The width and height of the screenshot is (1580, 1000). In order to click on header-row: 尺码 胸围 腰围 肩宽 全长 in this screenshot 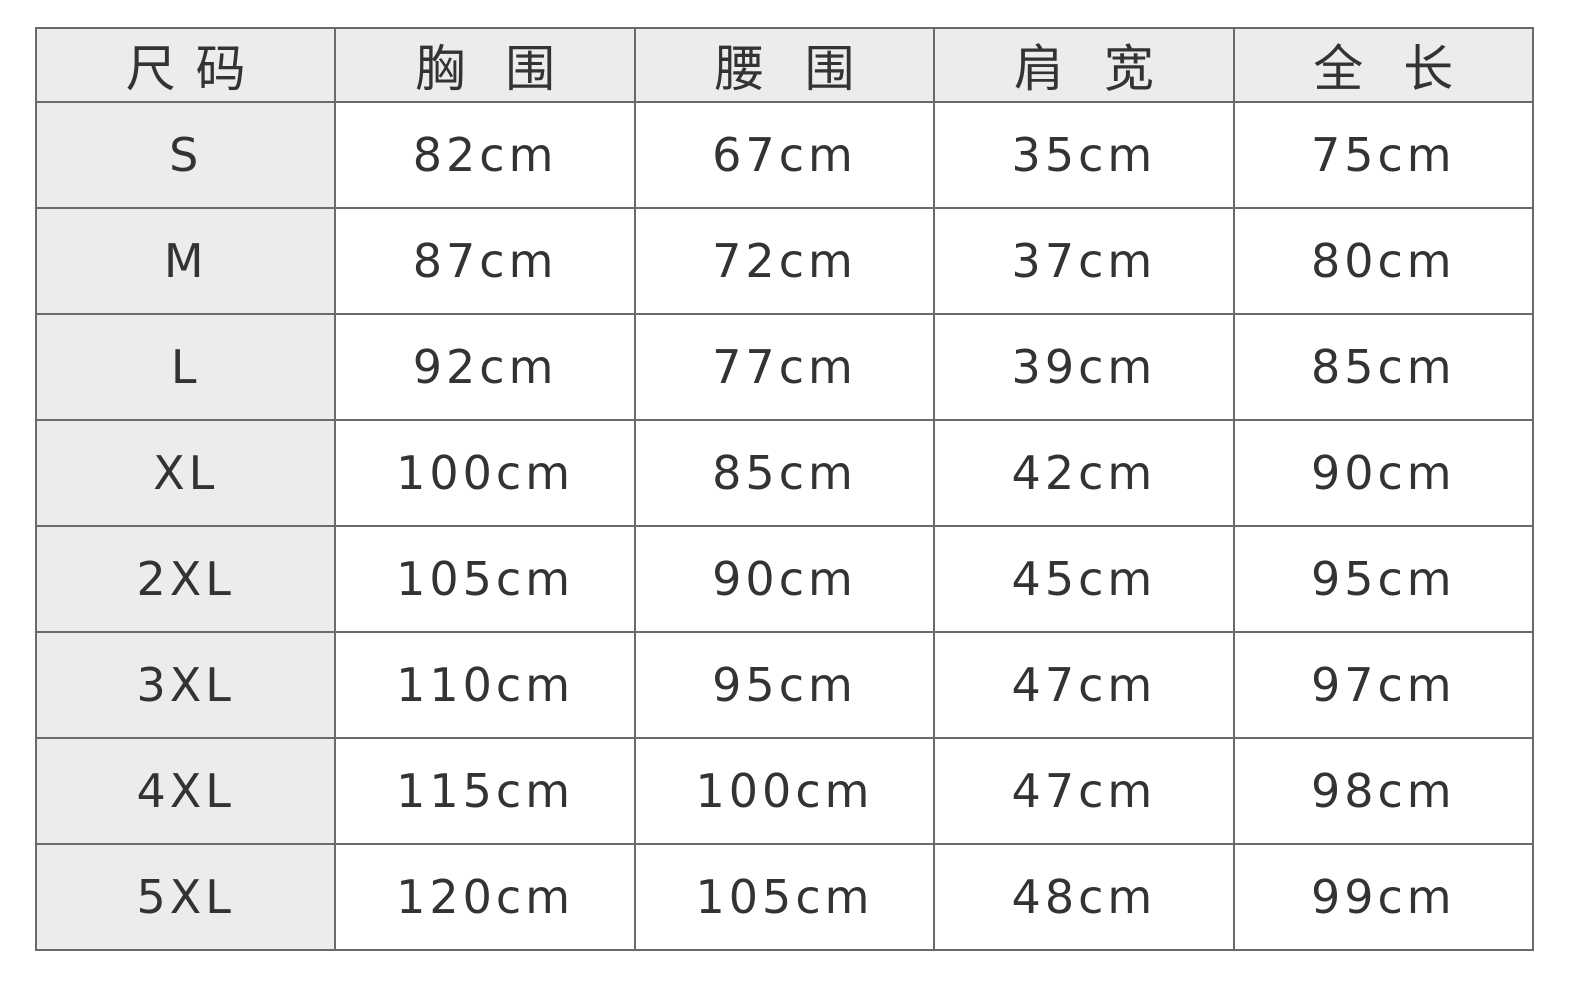, I will do `click(784, 65)`.